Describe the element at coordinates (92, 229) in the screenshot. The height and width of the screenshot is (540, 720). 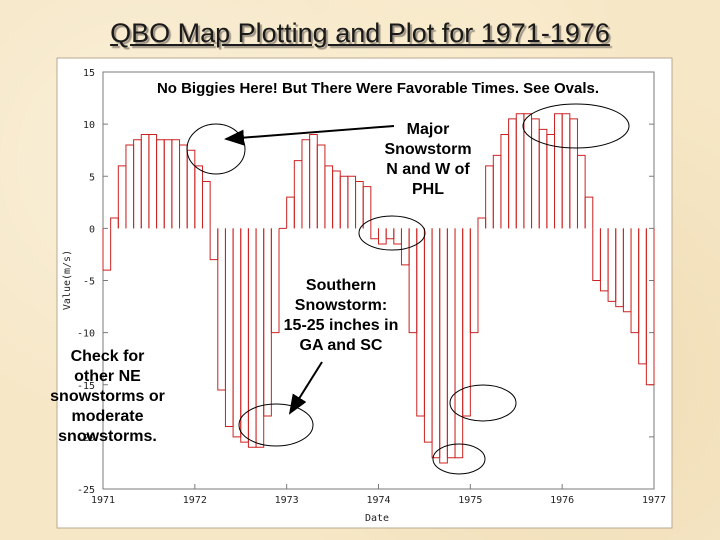
I see `y-tick-label: 0` at that location.